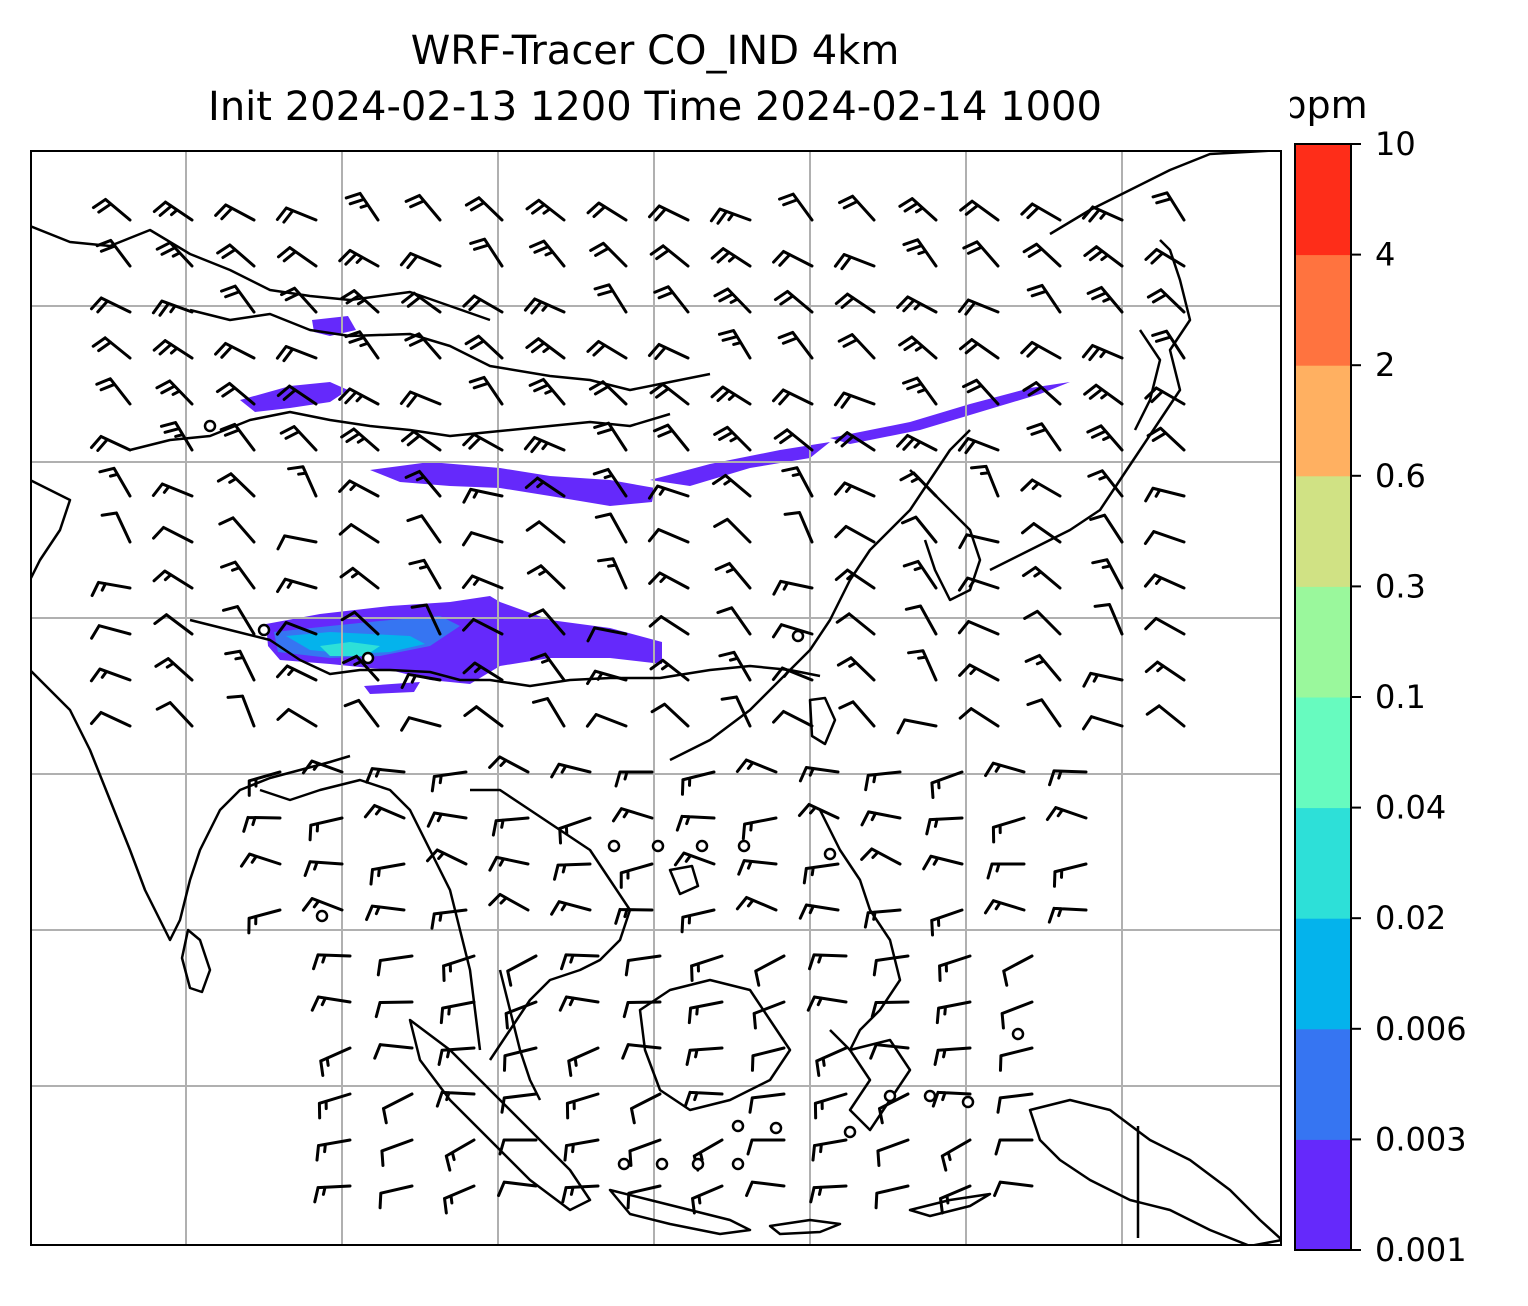 Image resolution: width=1528 pixels, height=1306 pixels. What do you see at coordinates (392, 688) in the screenshot?
I see `tracer-plume-small` at bounding box center [392, 688].